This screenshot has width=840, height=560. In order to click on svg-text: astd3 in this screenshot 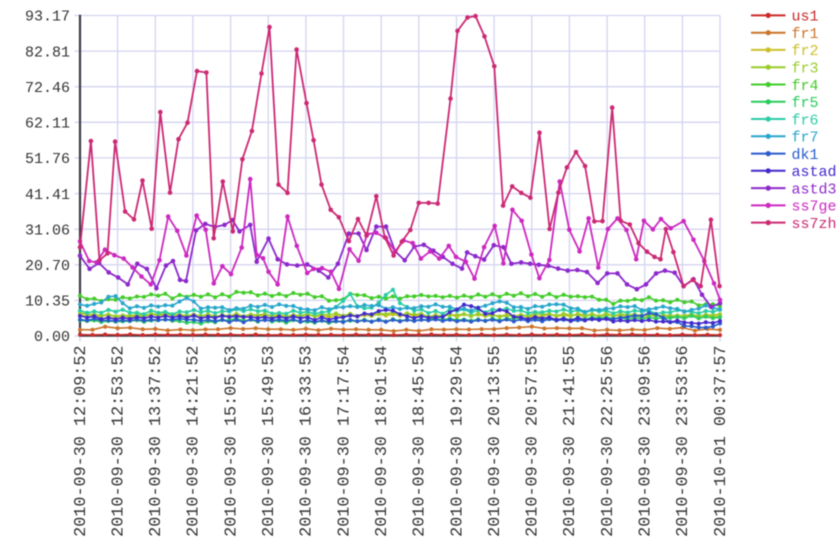, I will do `click(814, 189)`.